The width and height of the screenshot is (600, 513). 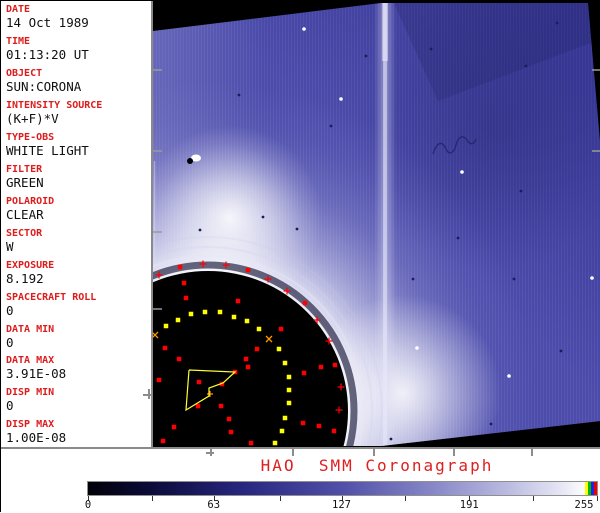 What do you see at coordinates (51, 304) in the screenshot?
I see `metadata-field-spacecraft-roll: SPACECRAFT ROLL 0` at bounding box center [51, 304].